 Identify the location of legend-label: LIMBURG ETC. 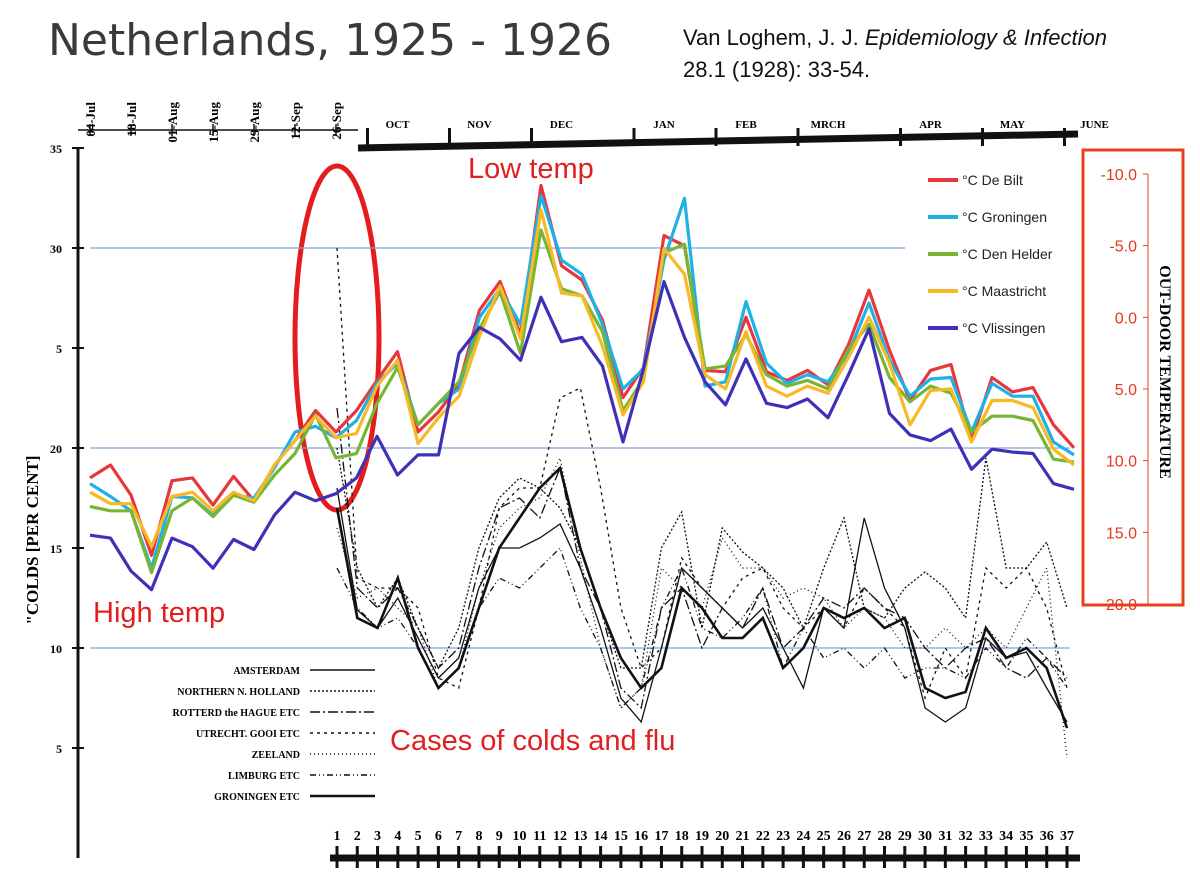
(264, 776).